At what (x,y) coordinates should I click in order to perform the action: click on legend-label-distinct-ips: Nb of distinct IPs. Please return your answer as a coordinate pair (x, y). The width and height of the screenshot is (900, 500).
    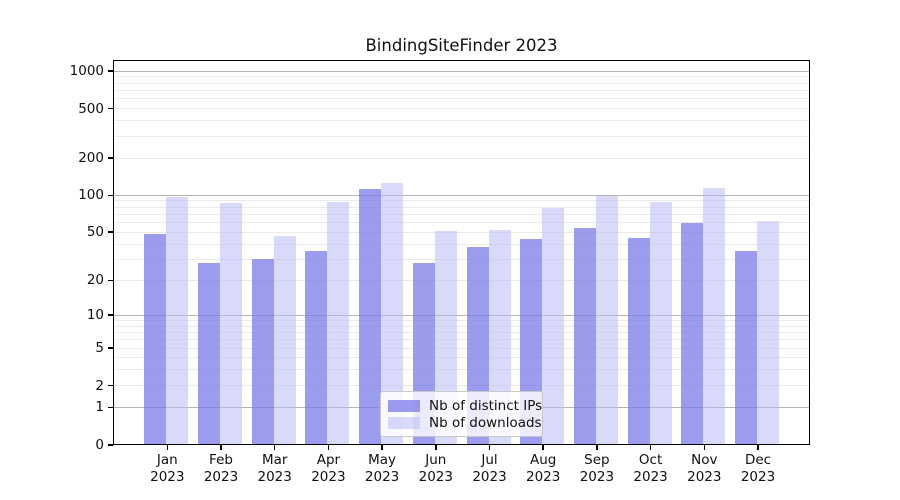
    Looking at the image, I should click on (486, 405).